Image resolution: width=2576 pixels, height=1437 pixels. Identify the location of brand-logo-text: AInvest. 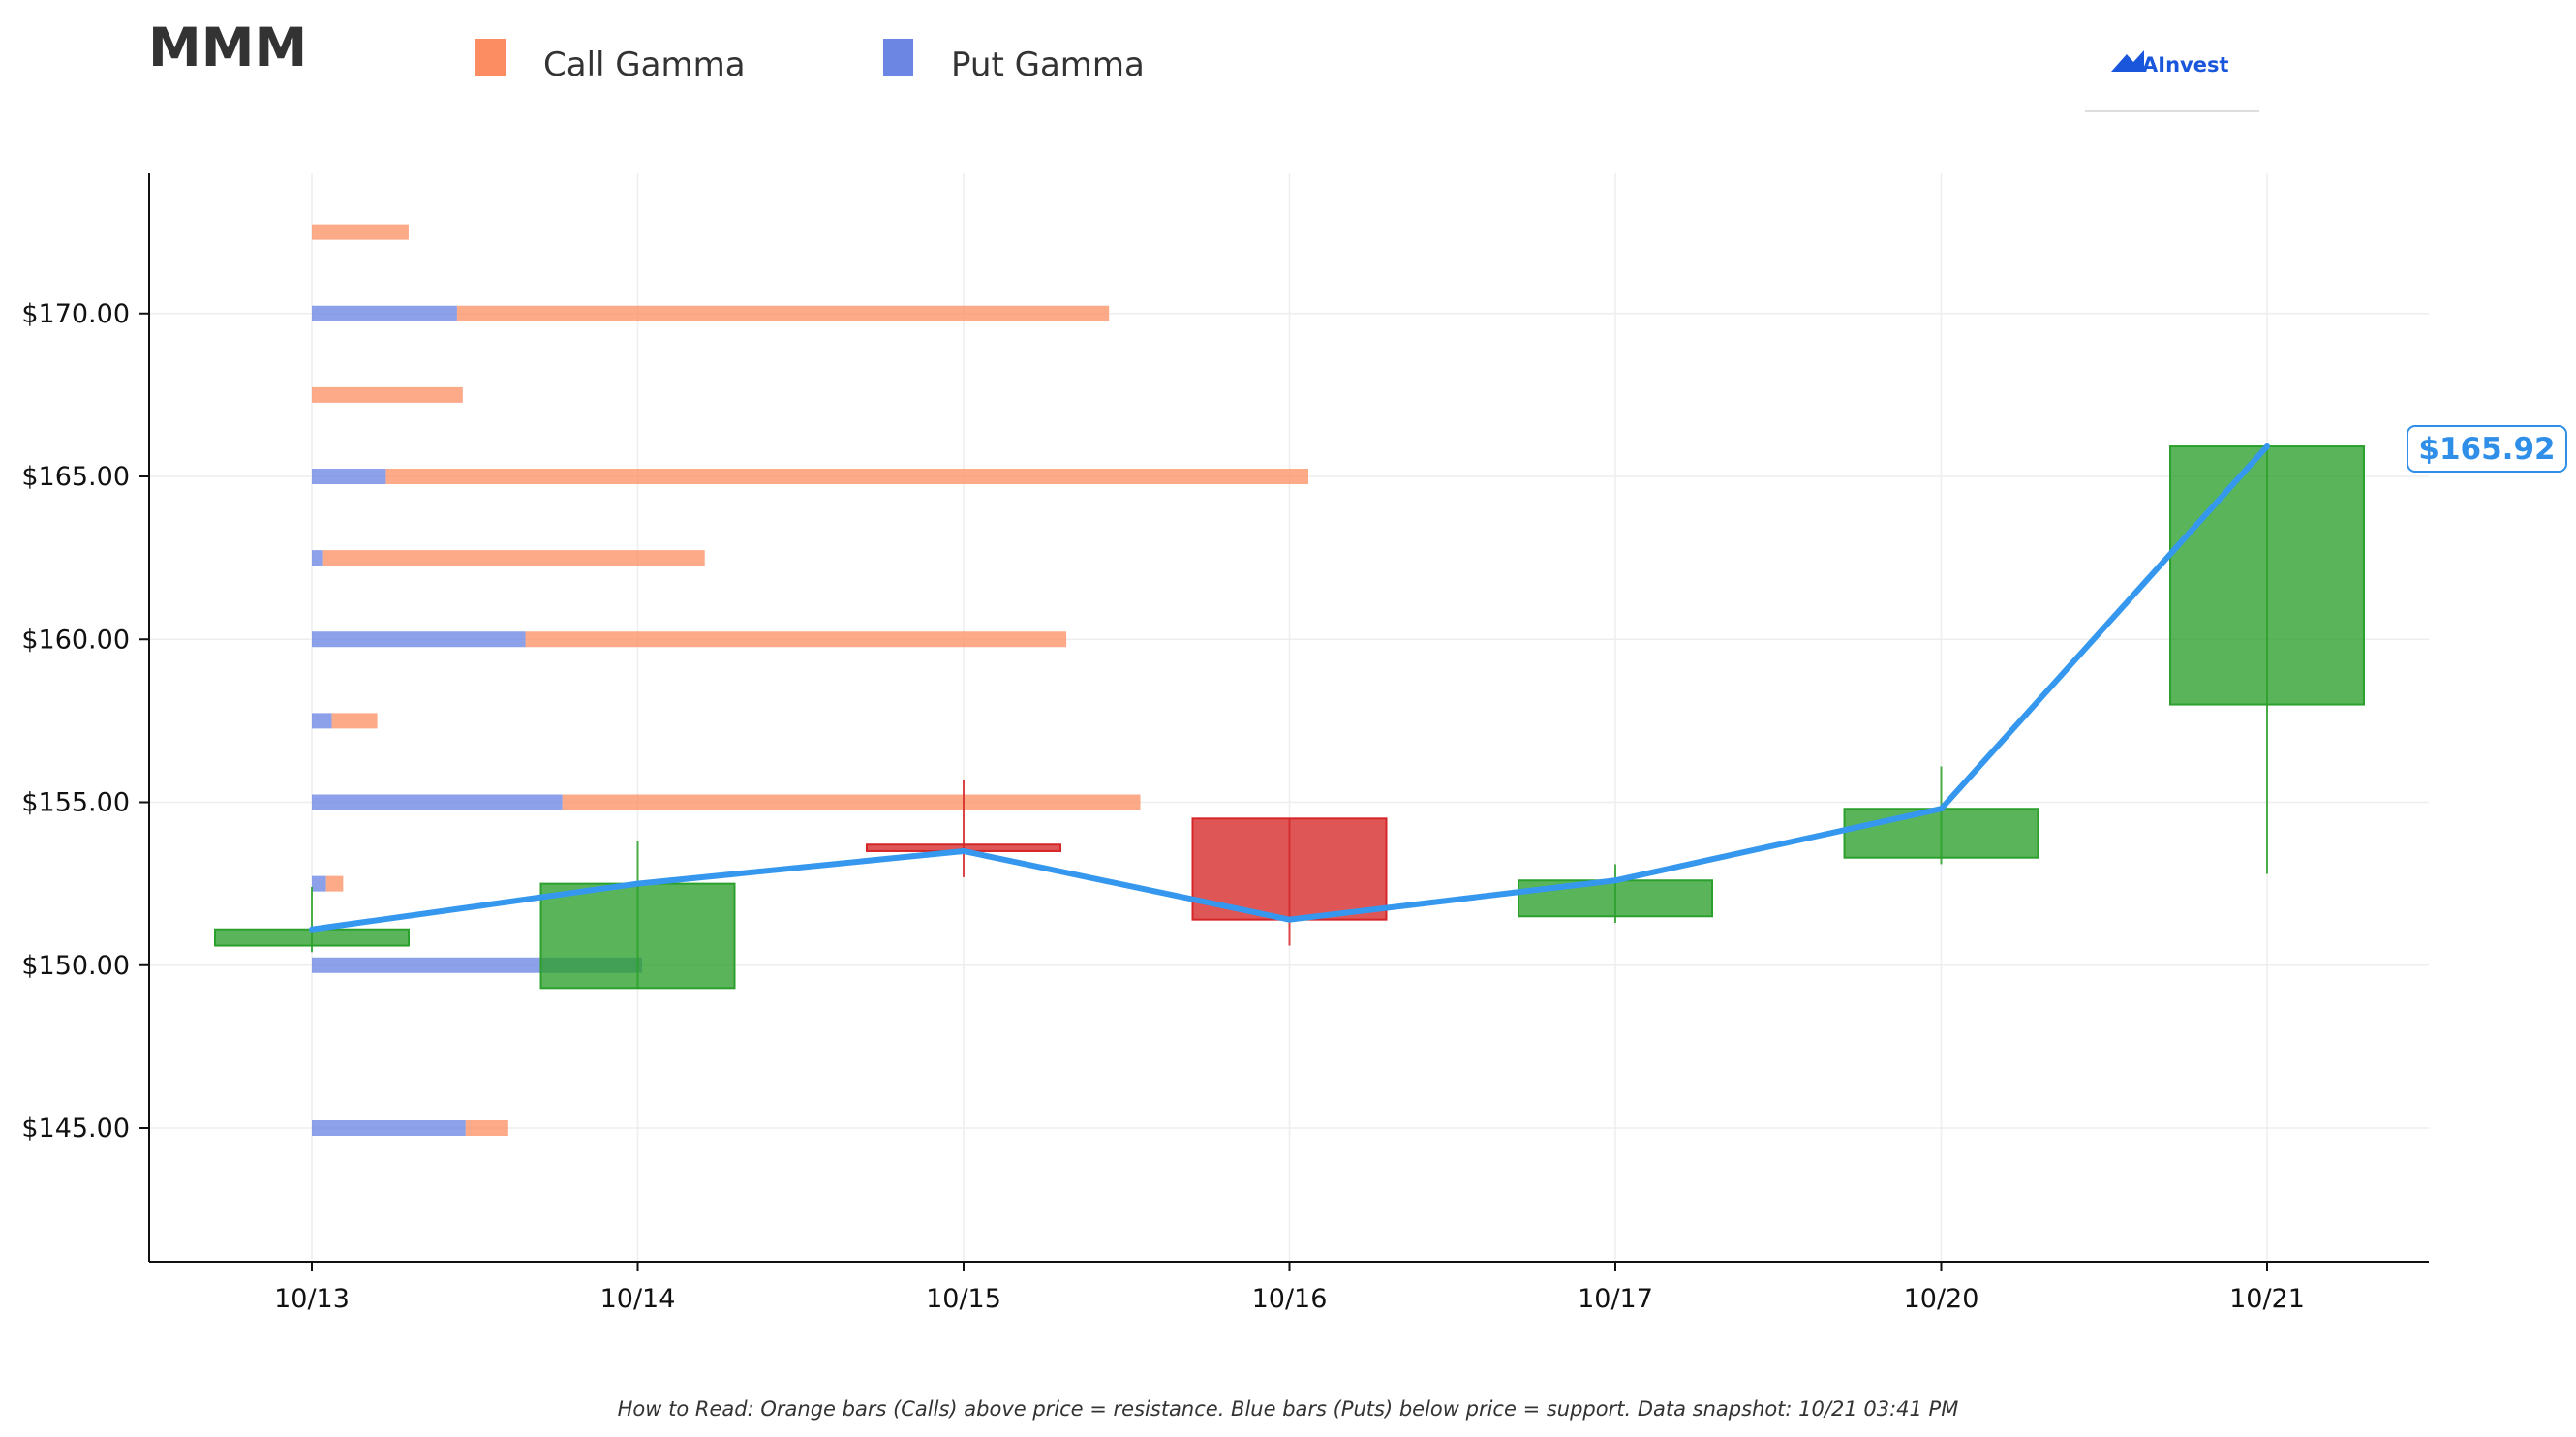
(2185, 65).